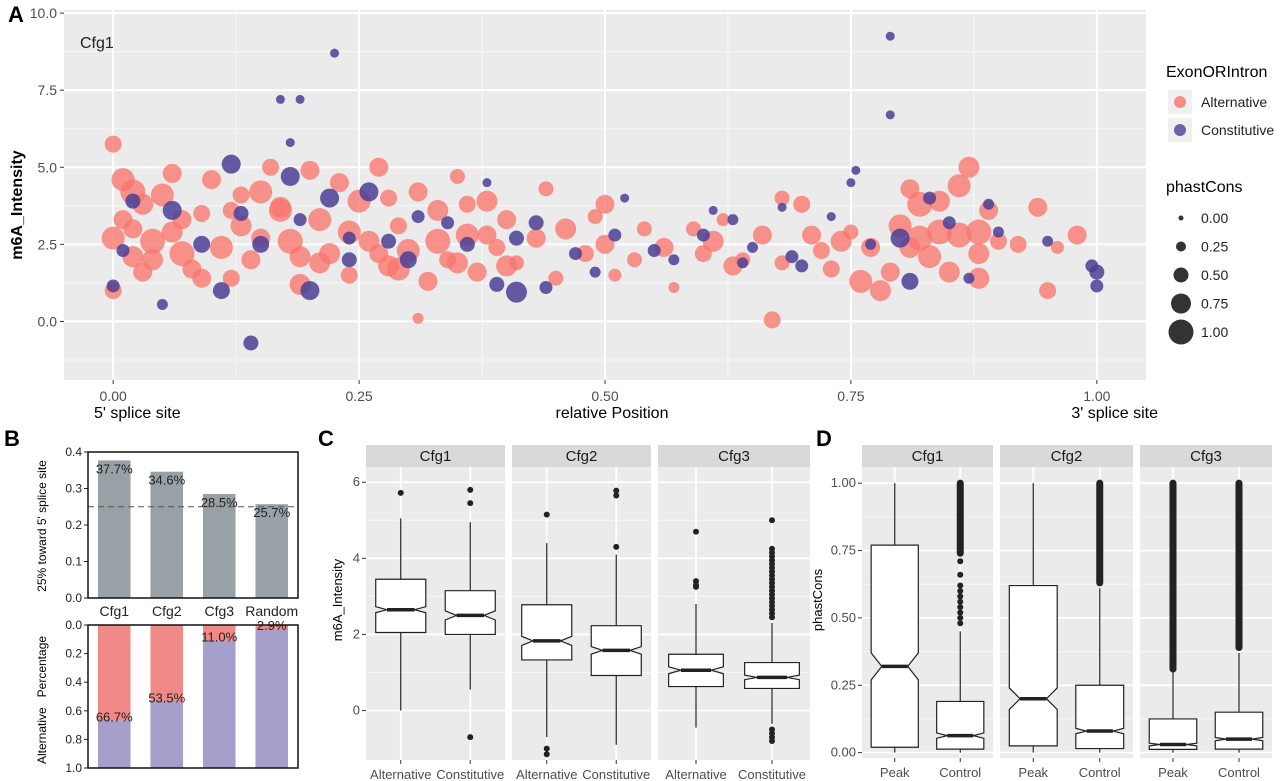  I want to click on x-tick-label: Peak, so click(1173, 772).